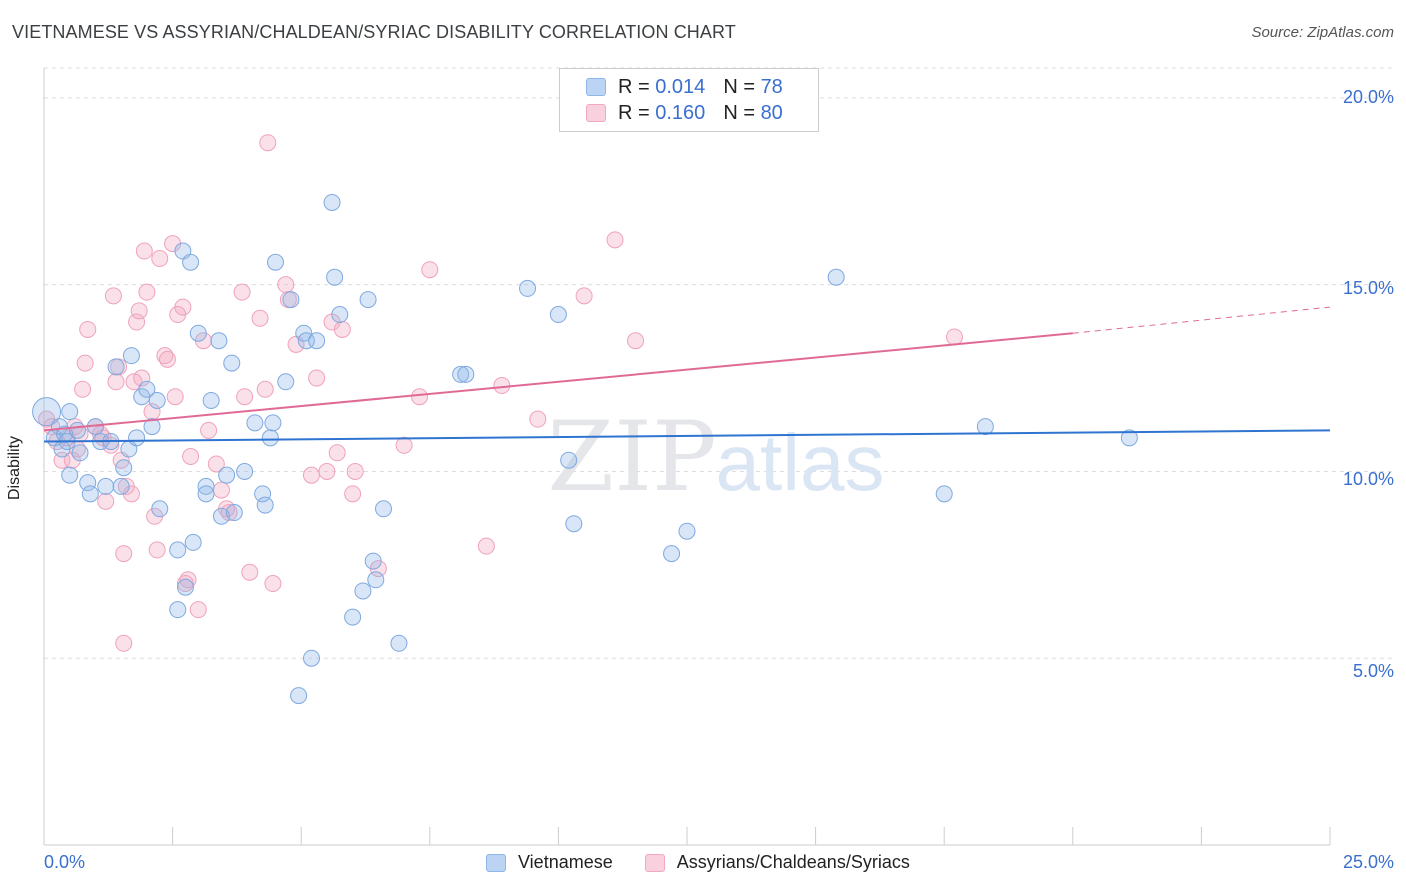 This screenshot has width=1406, height=892. Describe the element at coordinates (1368, 479) in the screenshot. I see `y-tick-10: 10.0%` at that location.